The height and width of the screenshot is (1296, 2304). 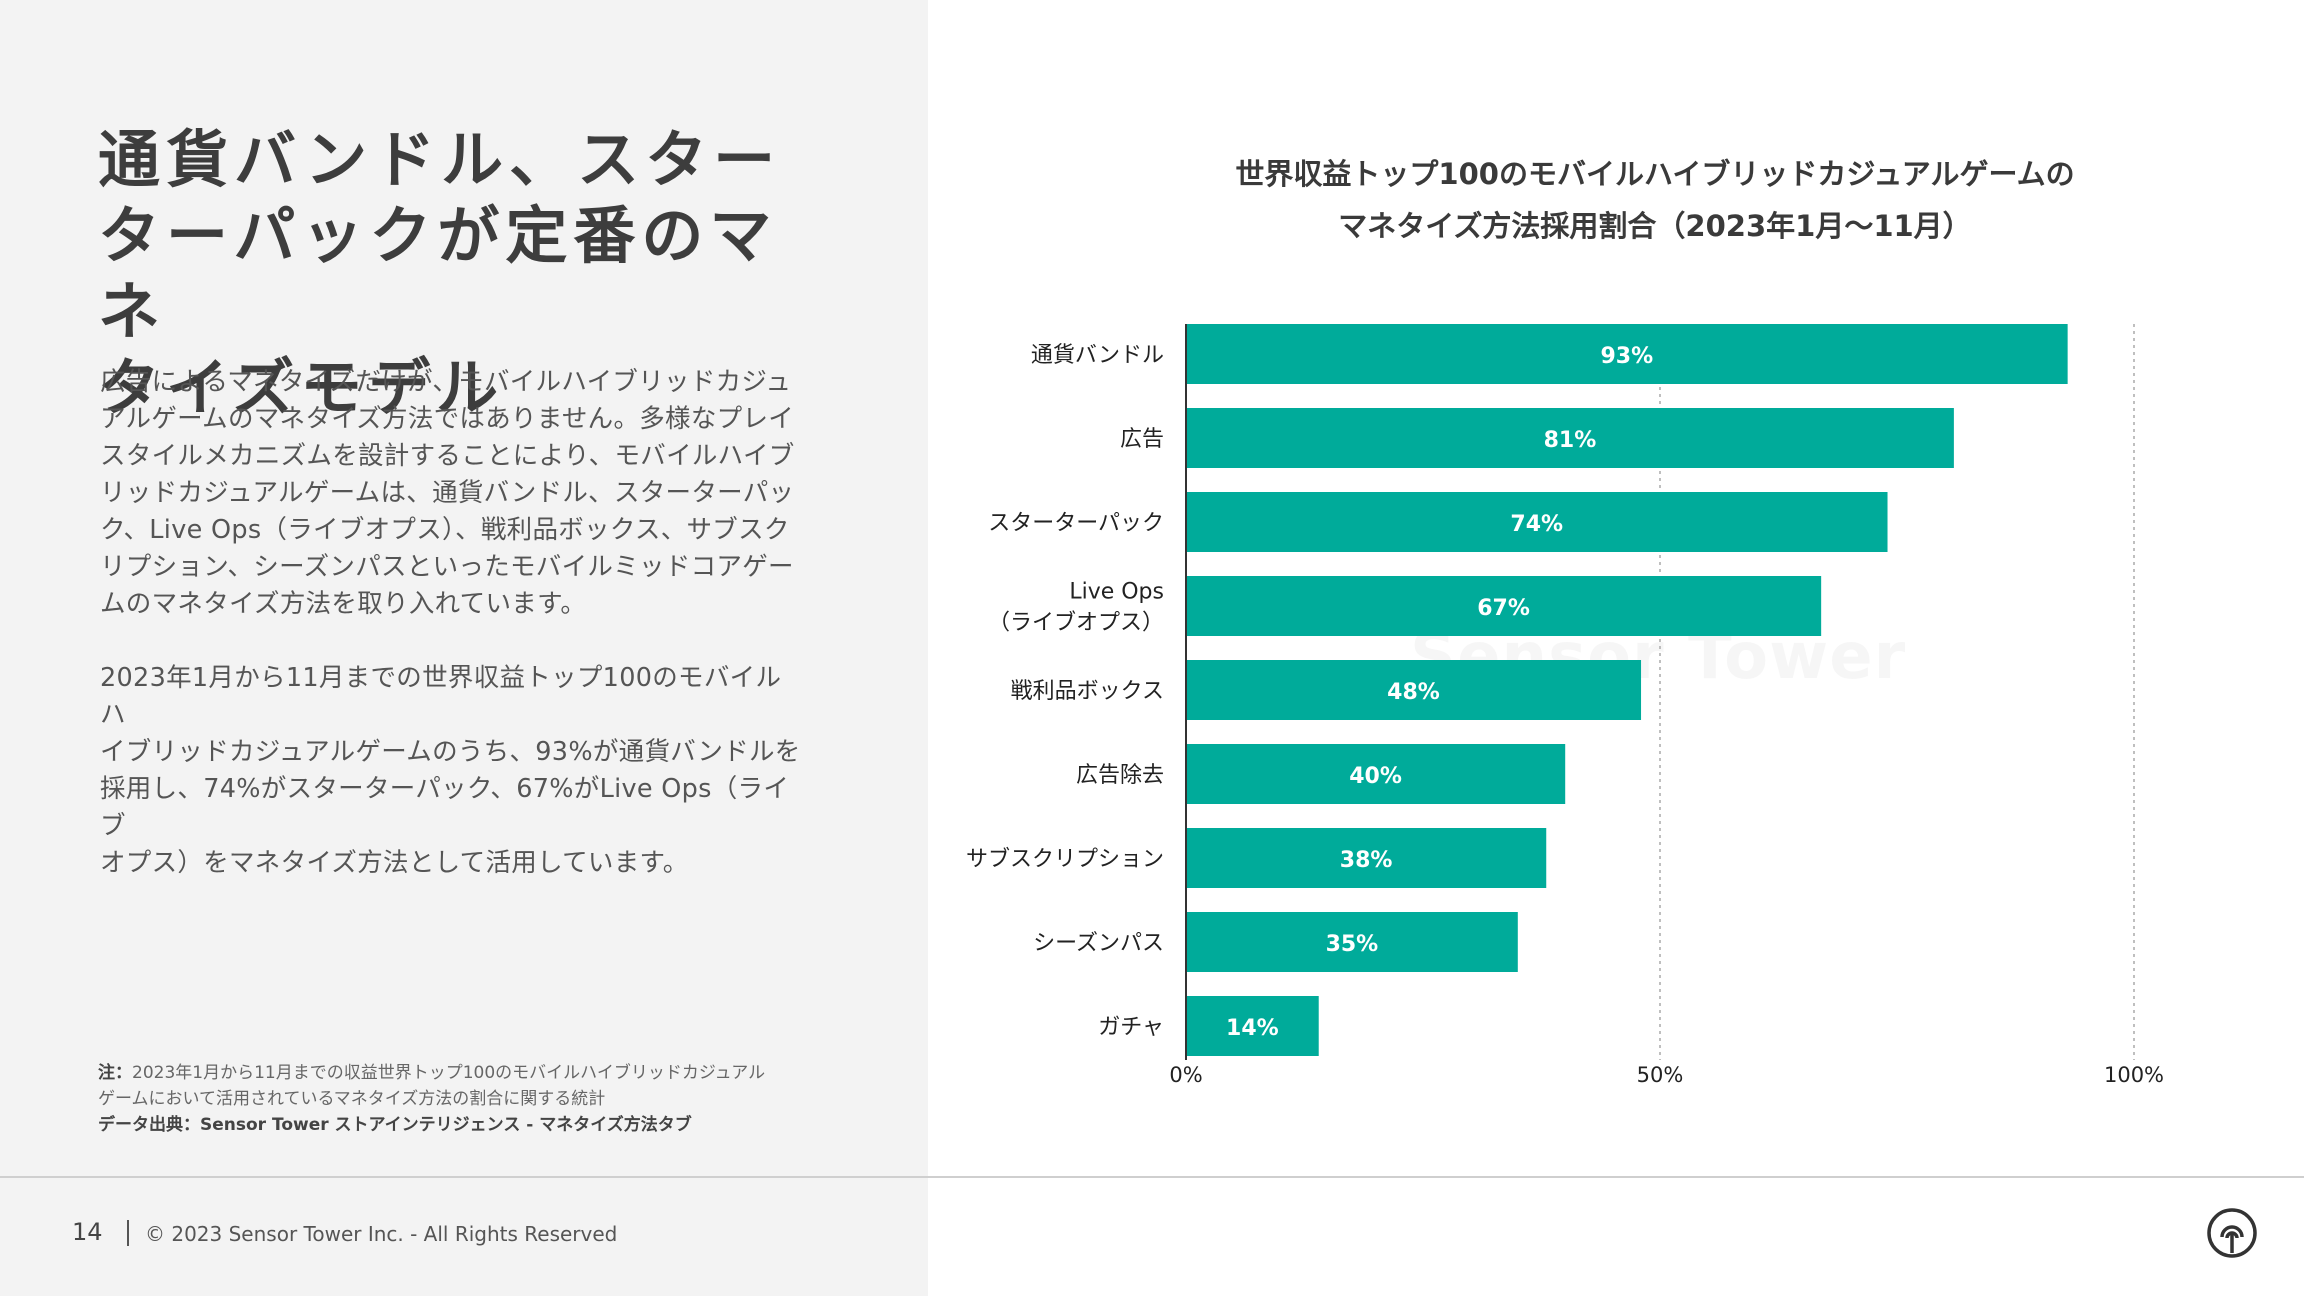 I want to click on category-label-line: ガチャ, so click(x=1131, y=1027).